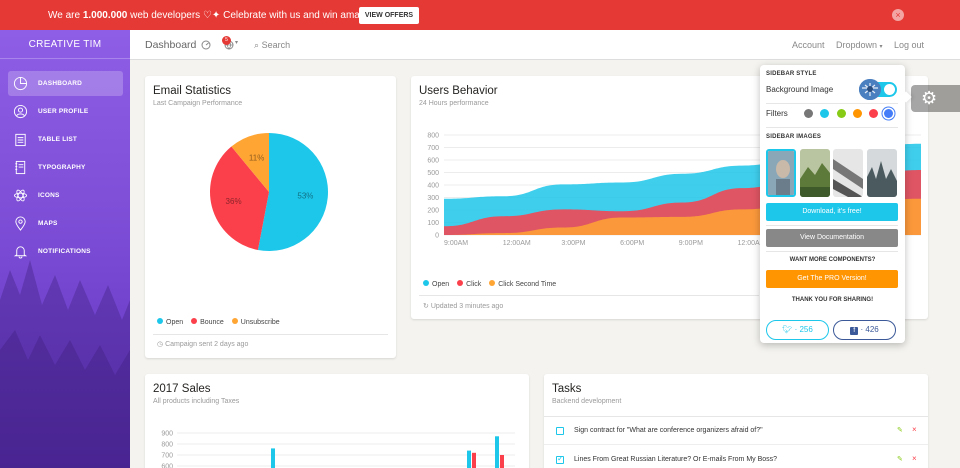  I want to click on card-subtitle: Last Campaign Performance, so click(198, 103).